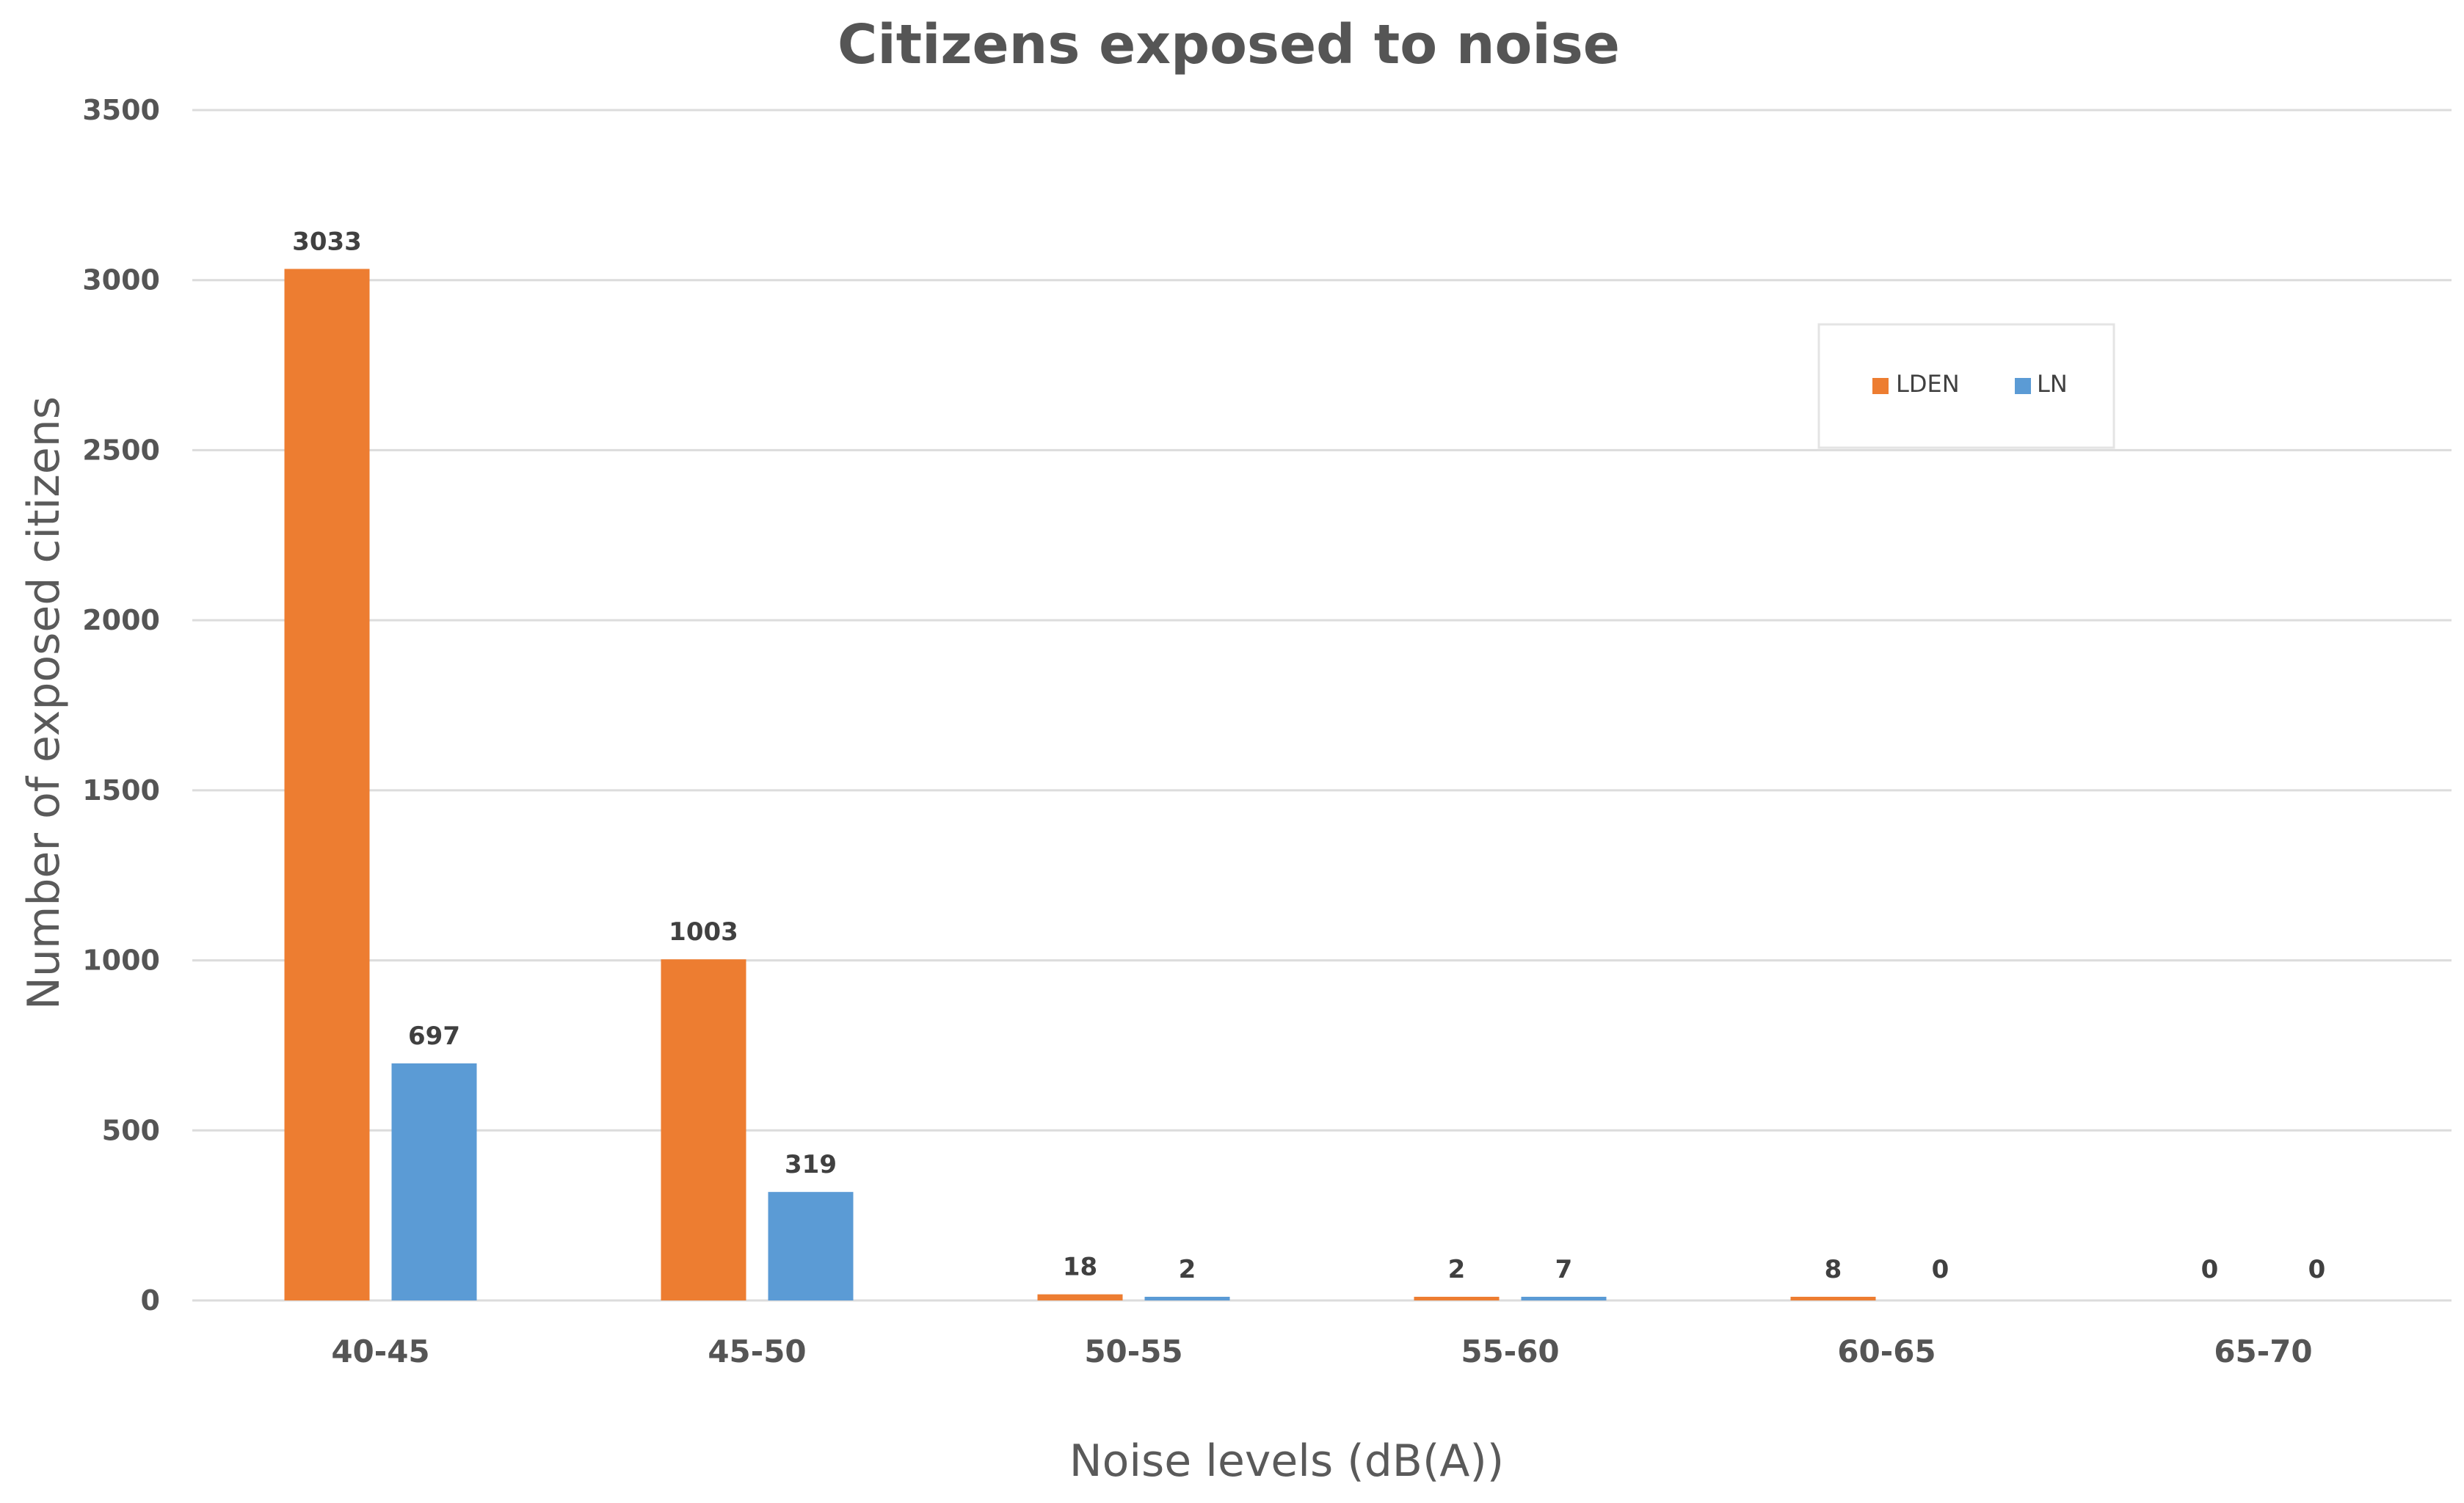 The height and width of the screenshot is (1503, 2464). What do you see at coordinates (380, 1351) in the screenshot?
I see `x-tick-label-40-45: 40-45` at bounding box center [380, 1351].